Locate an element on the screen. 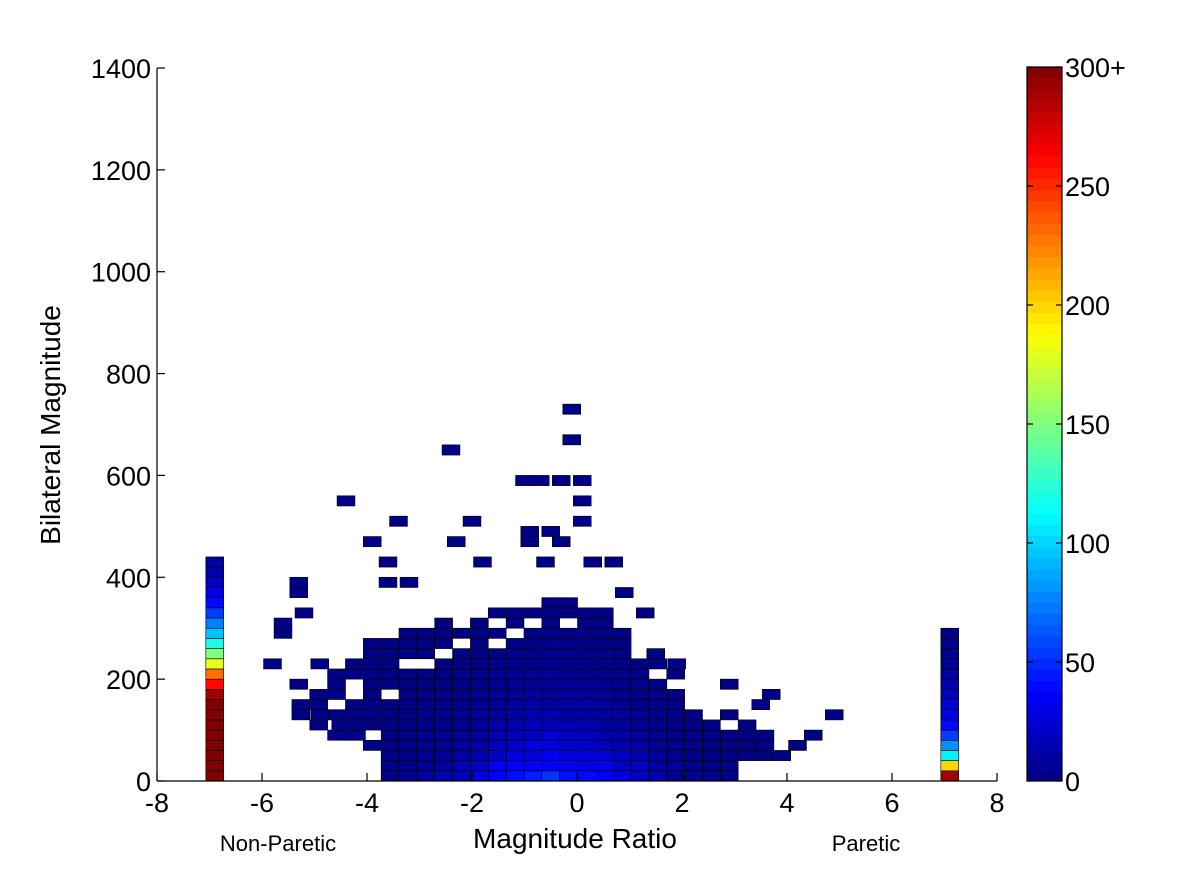  colorbar-tick-label: 300+ is located at coordinates (1095, 68).